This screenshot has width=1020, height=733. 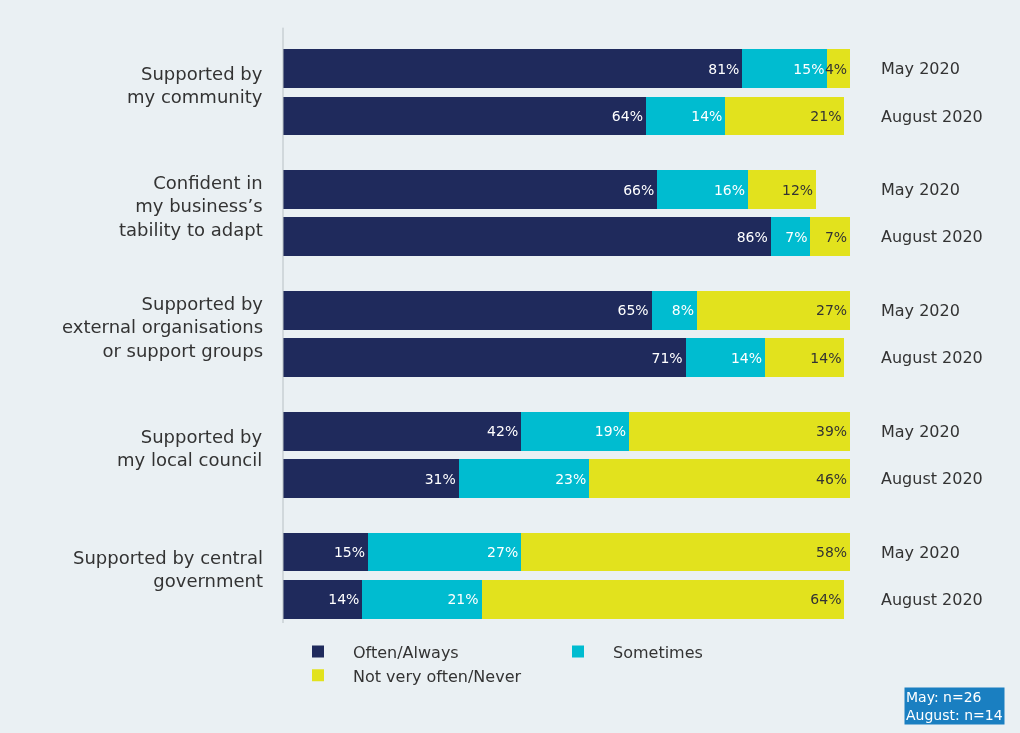 I want to click on legend-label: Not very often/Never, so click(x=437, y=676).